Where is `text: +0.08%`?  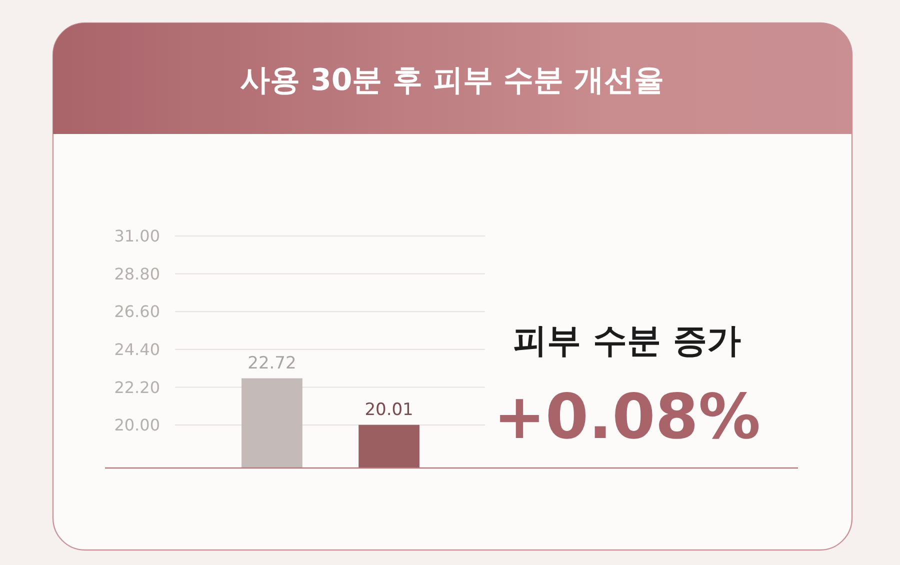
text: +0.08% is located at coordinates (627, 416).